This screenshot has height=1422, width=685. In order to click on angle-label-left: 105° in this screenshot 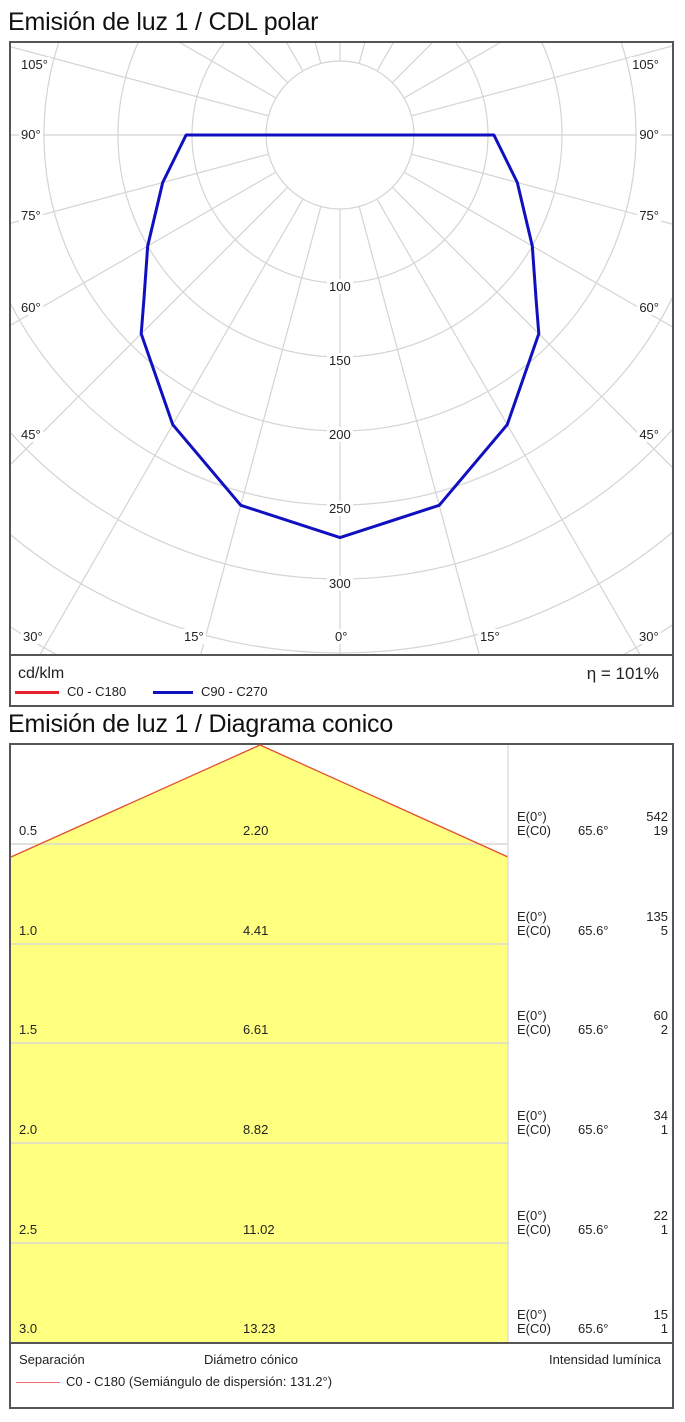, I will do `click(34, 64)`.